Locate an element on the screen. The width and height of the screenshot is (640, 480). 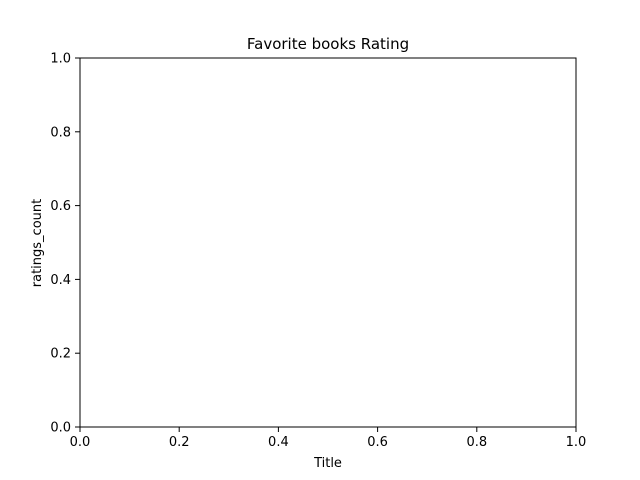
x-tick-label: 0.6 is located at coordinates (377, 442).